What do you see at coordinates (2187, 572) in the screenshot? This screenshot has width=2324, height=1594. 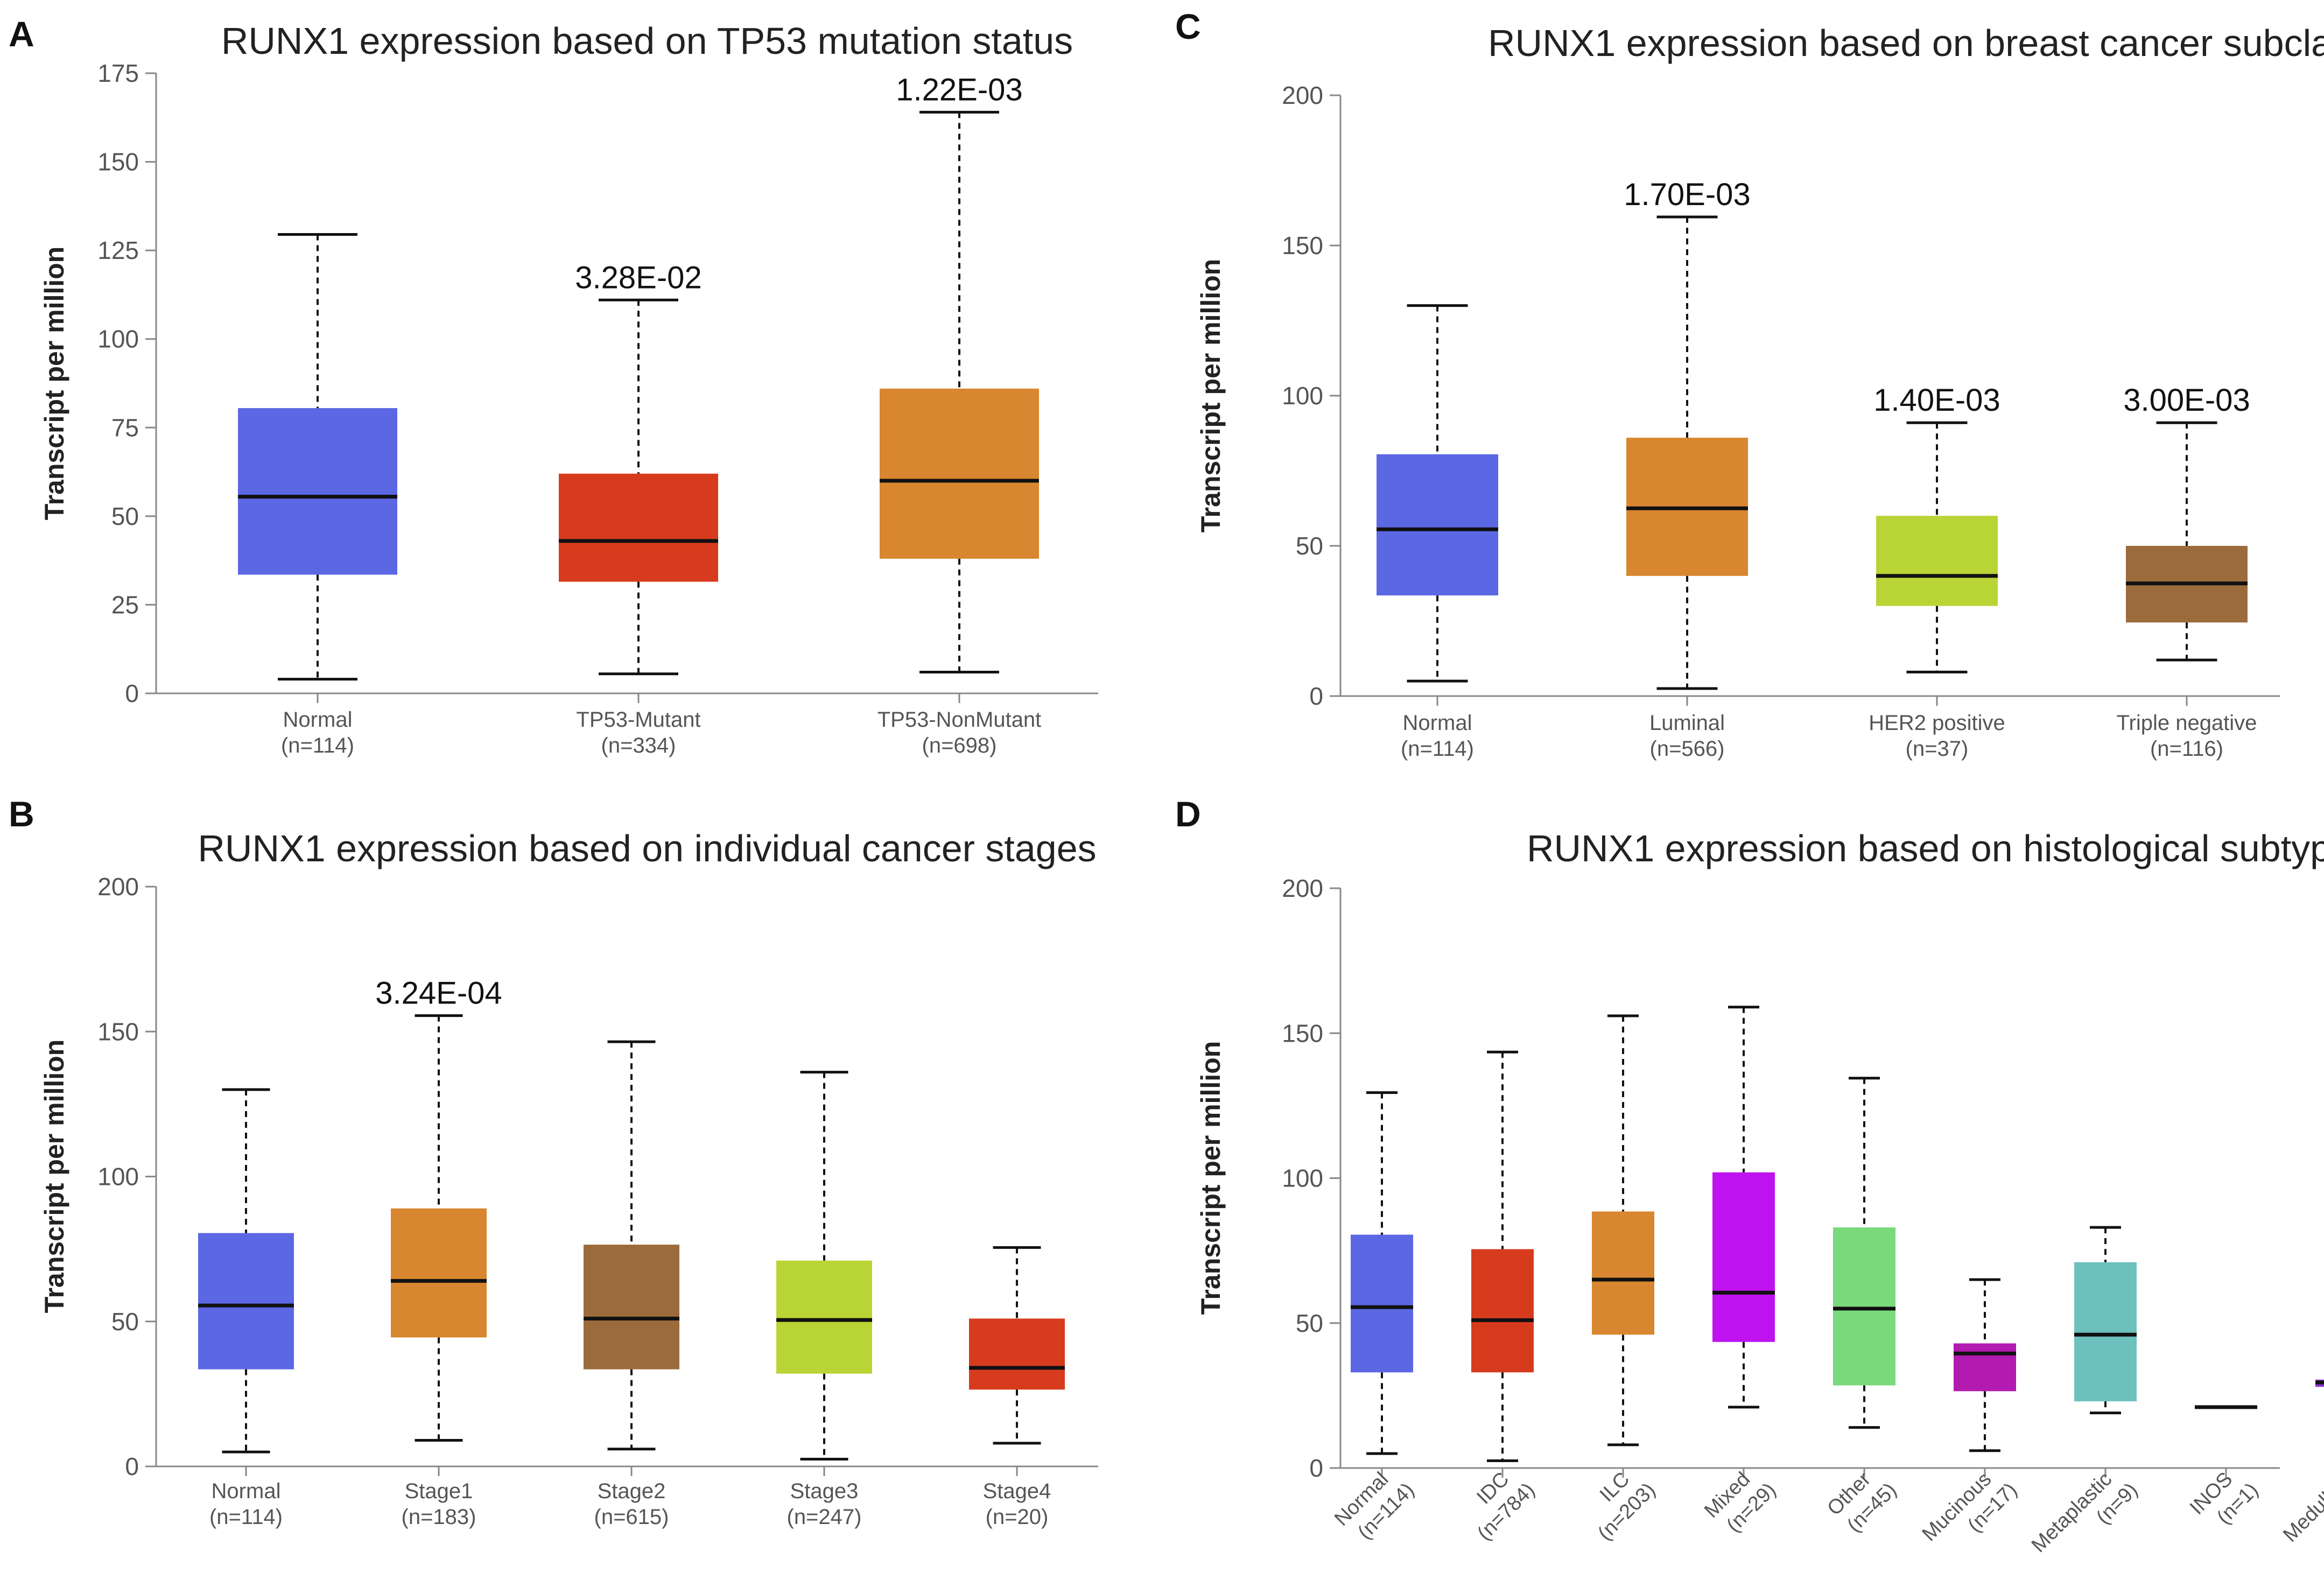 I see `box-triple-negative: 3.00E-03 Triple negative(n=116)` at bounding box center [2187, 572].